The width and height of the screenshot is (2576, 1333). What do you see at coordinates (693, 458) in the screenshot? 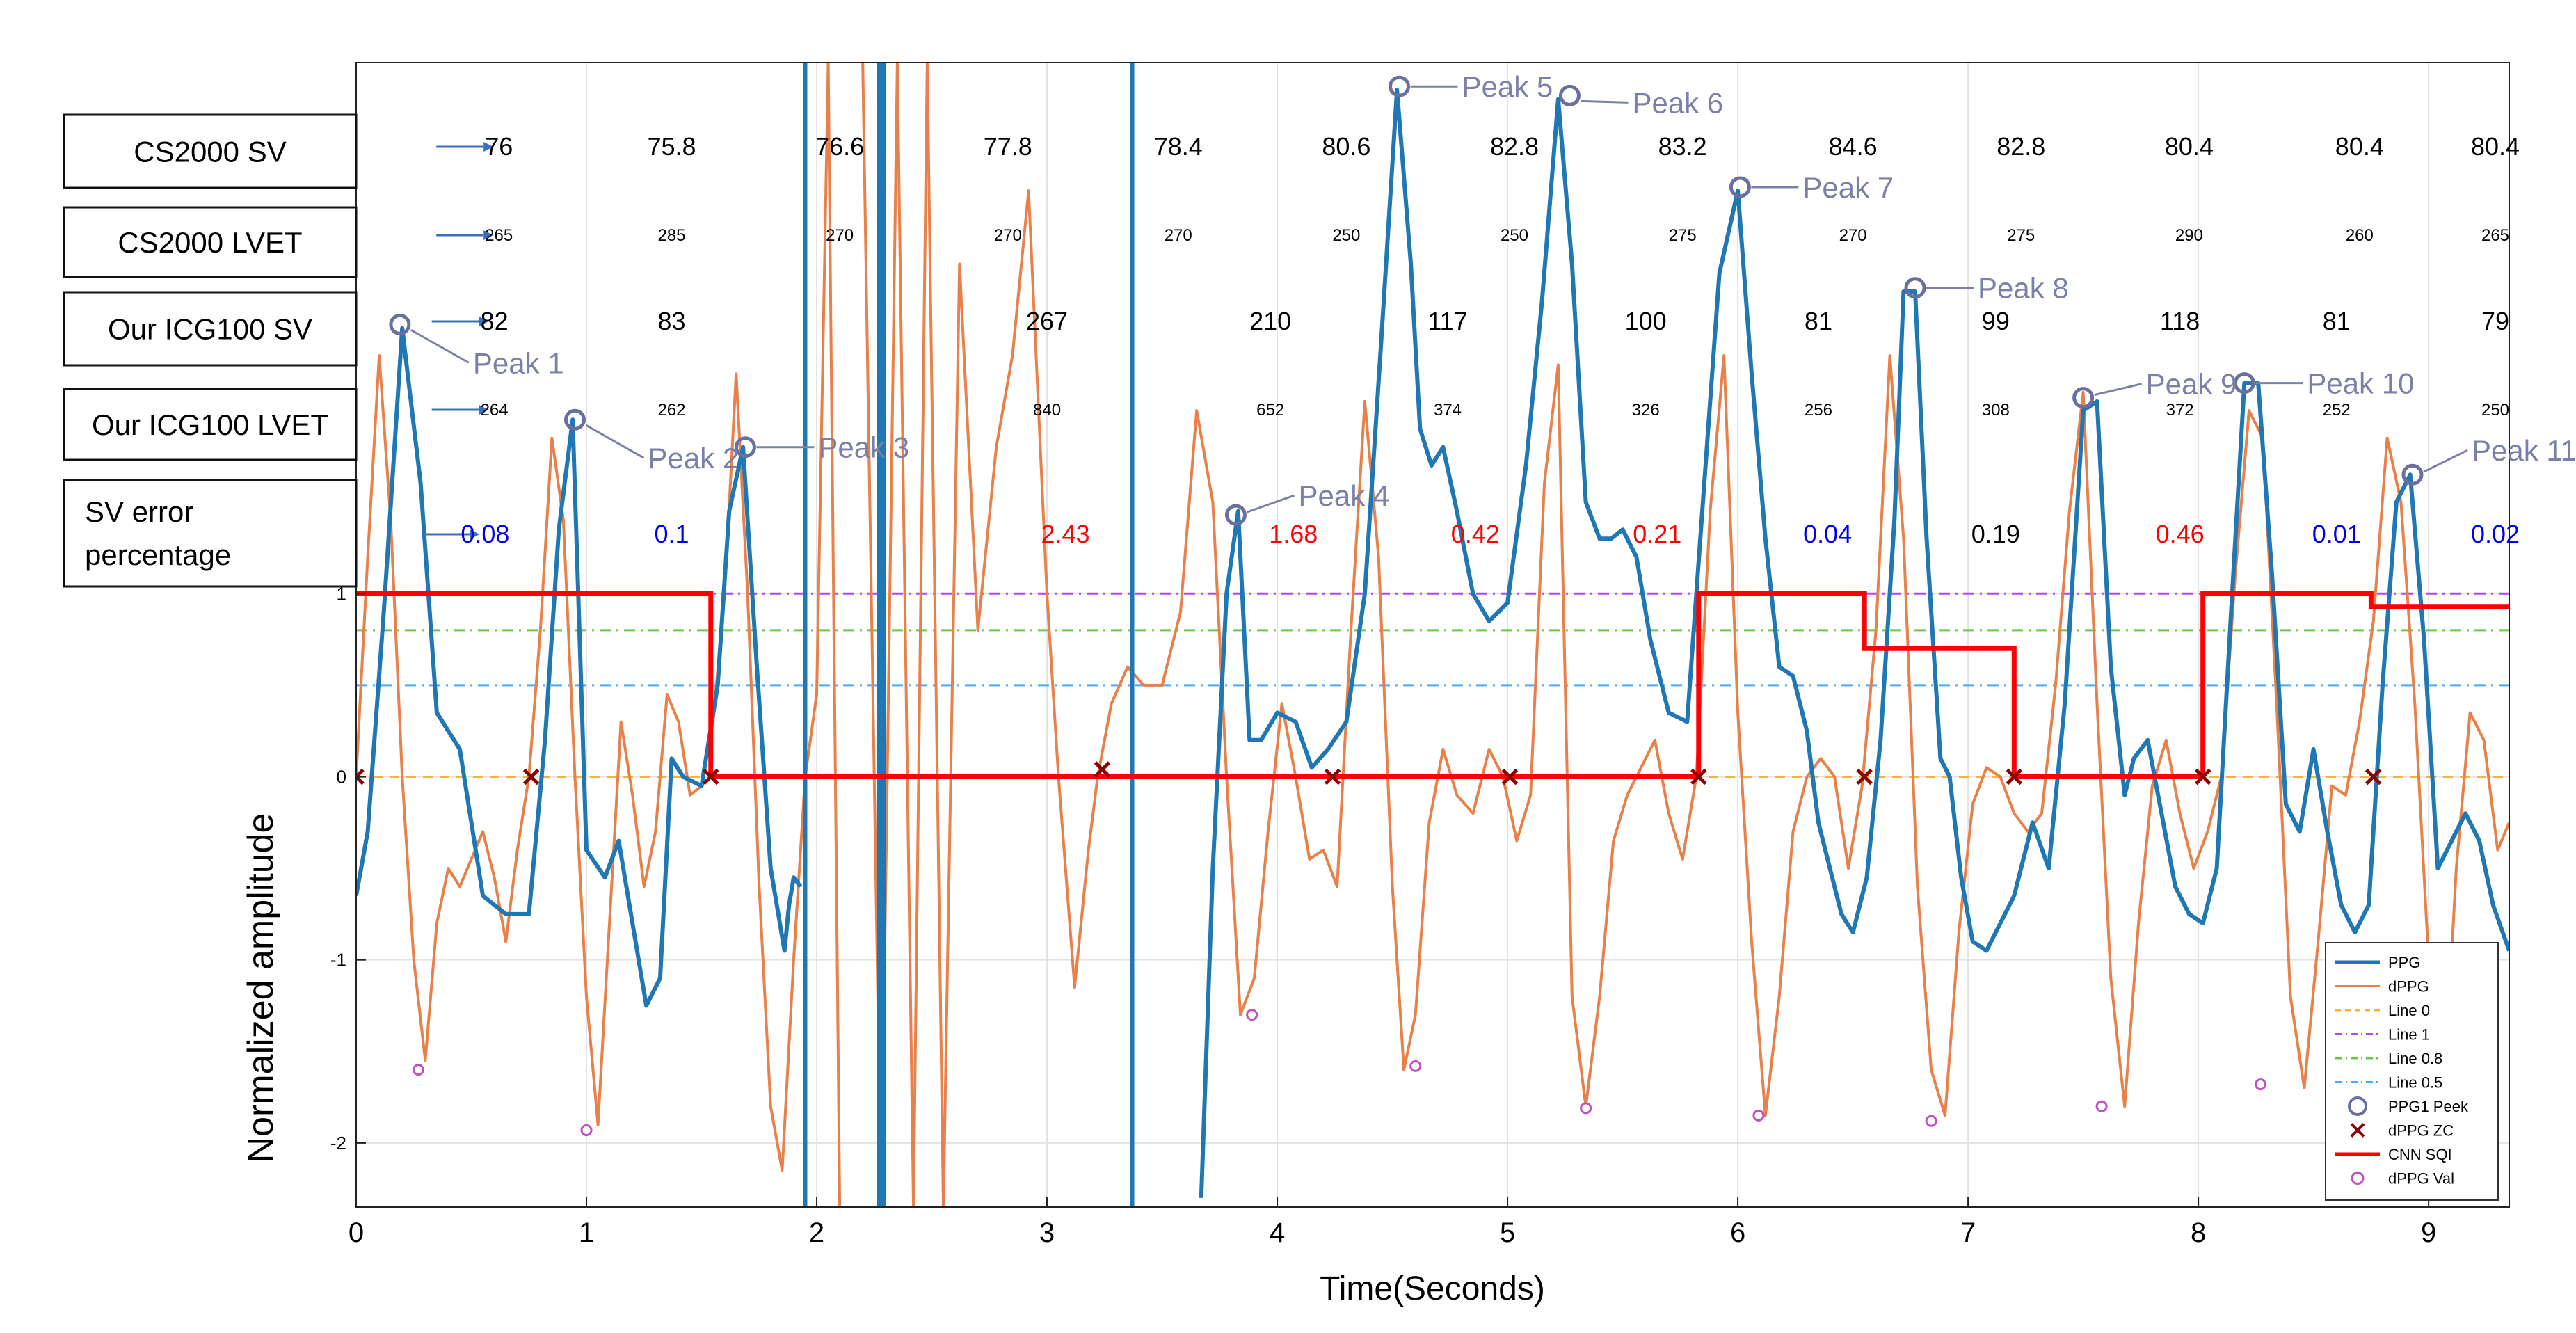
I see `peak-annotation-label: Peak 2` at bounding box center [693, 458].